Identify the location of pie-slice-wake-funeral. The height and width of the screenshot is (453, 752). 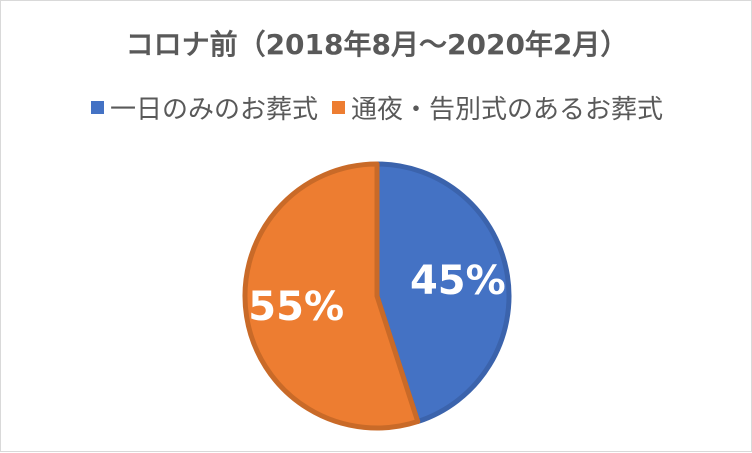
(331, 296).